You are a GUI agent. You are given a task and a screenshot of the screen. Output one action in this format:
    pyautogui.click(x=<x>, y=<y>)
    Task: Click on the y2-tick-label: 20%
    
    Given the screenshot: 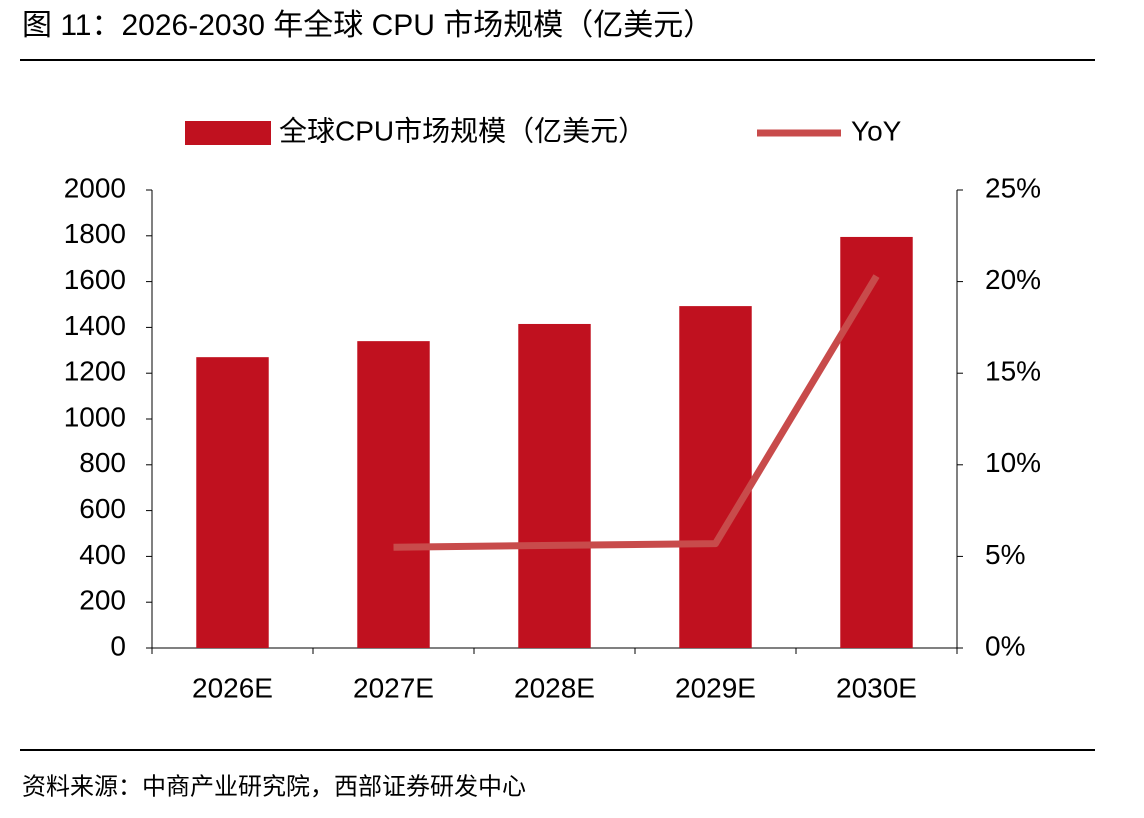 What is the action you would take?
    pyautogui.click(x=1013, y=279)
    